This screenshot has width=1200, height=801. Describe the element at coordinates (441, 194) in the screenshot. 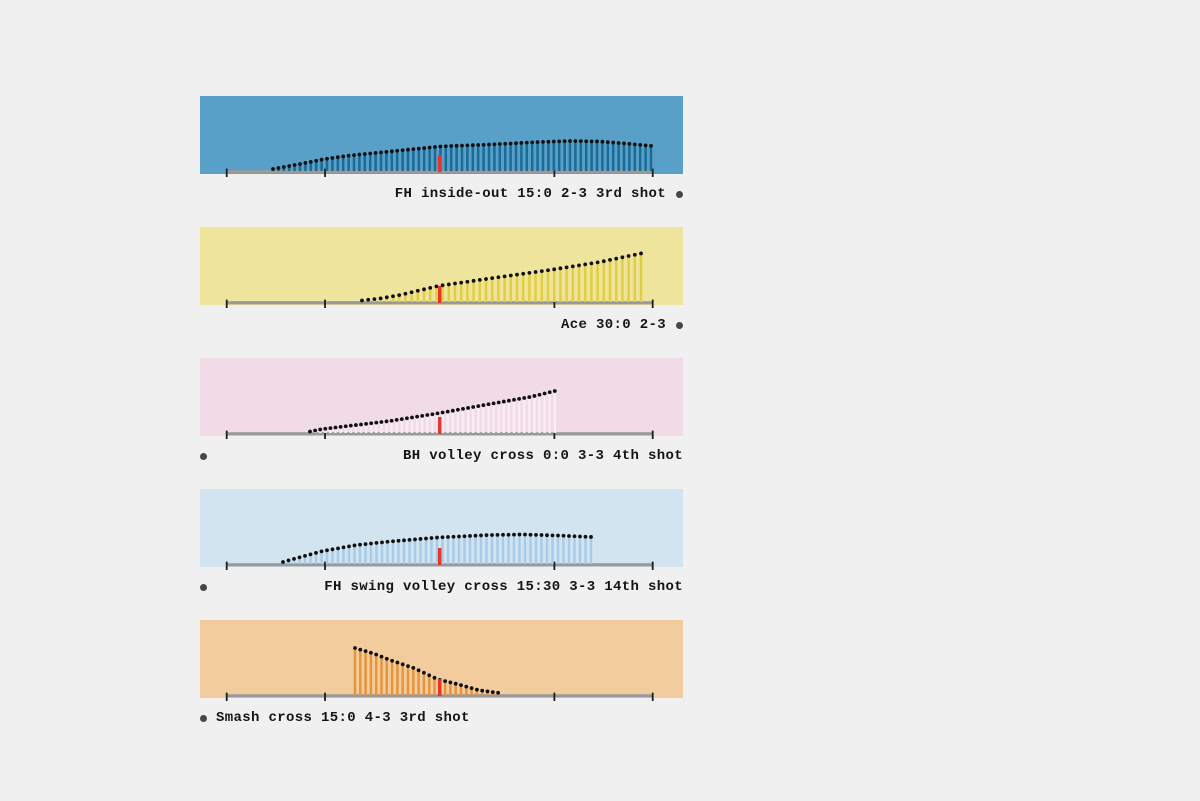

I see `shot-caption: FH inside-out 15:0 2-3 3rd shot` at that location.